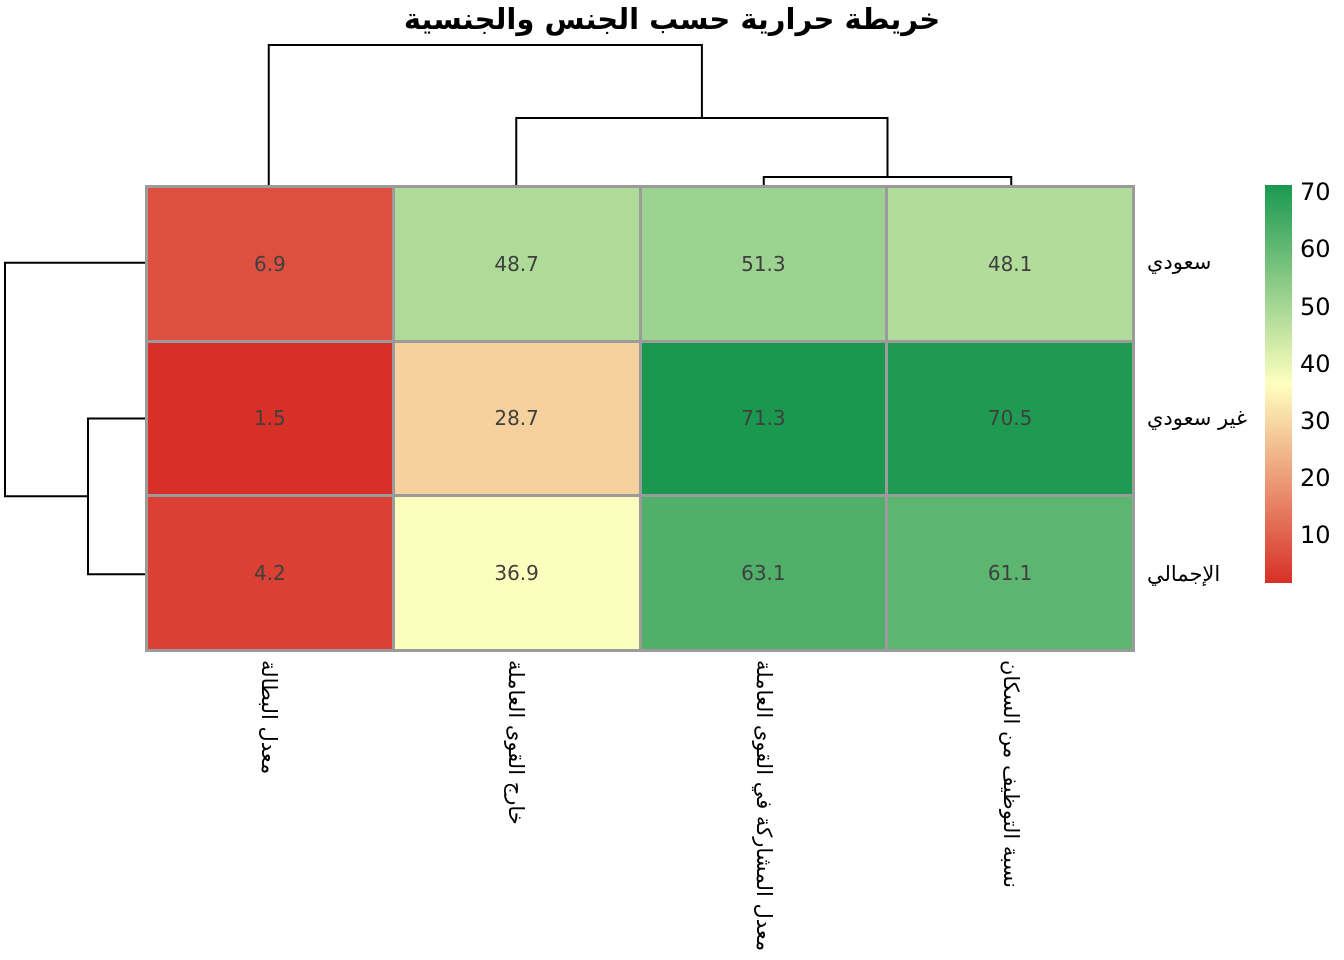 Image resolution: width=1344 pixels, height=960 pixels. What do you see at coordinates (485, 114) in the screenshot?
I see `column-dendrogram-branch-outer` at bounding box center [485, 114].